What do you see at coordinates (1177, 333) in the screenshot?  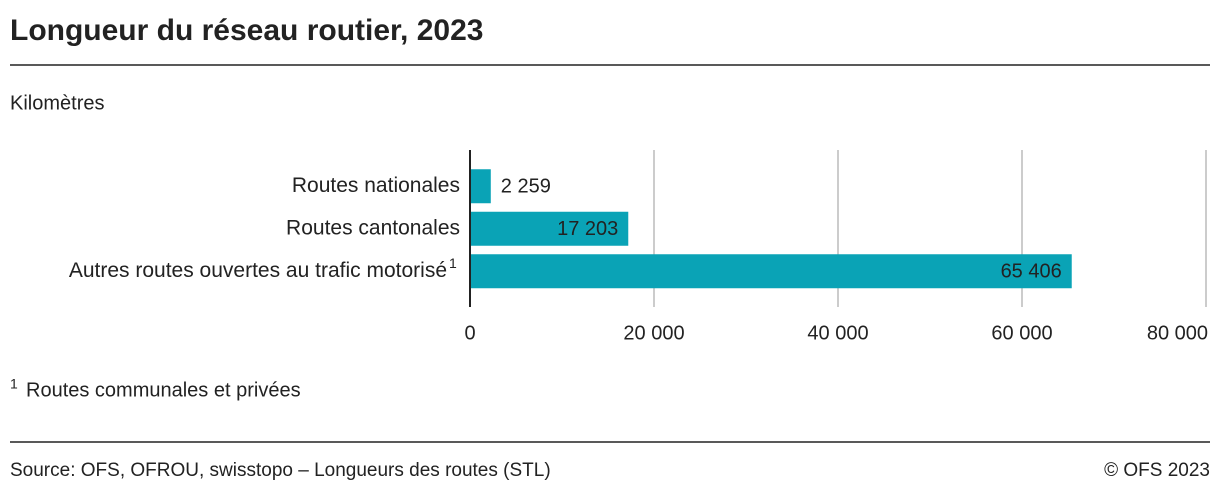 I see `x-tick-label: 80 000` at bounding box center [1177, 333].